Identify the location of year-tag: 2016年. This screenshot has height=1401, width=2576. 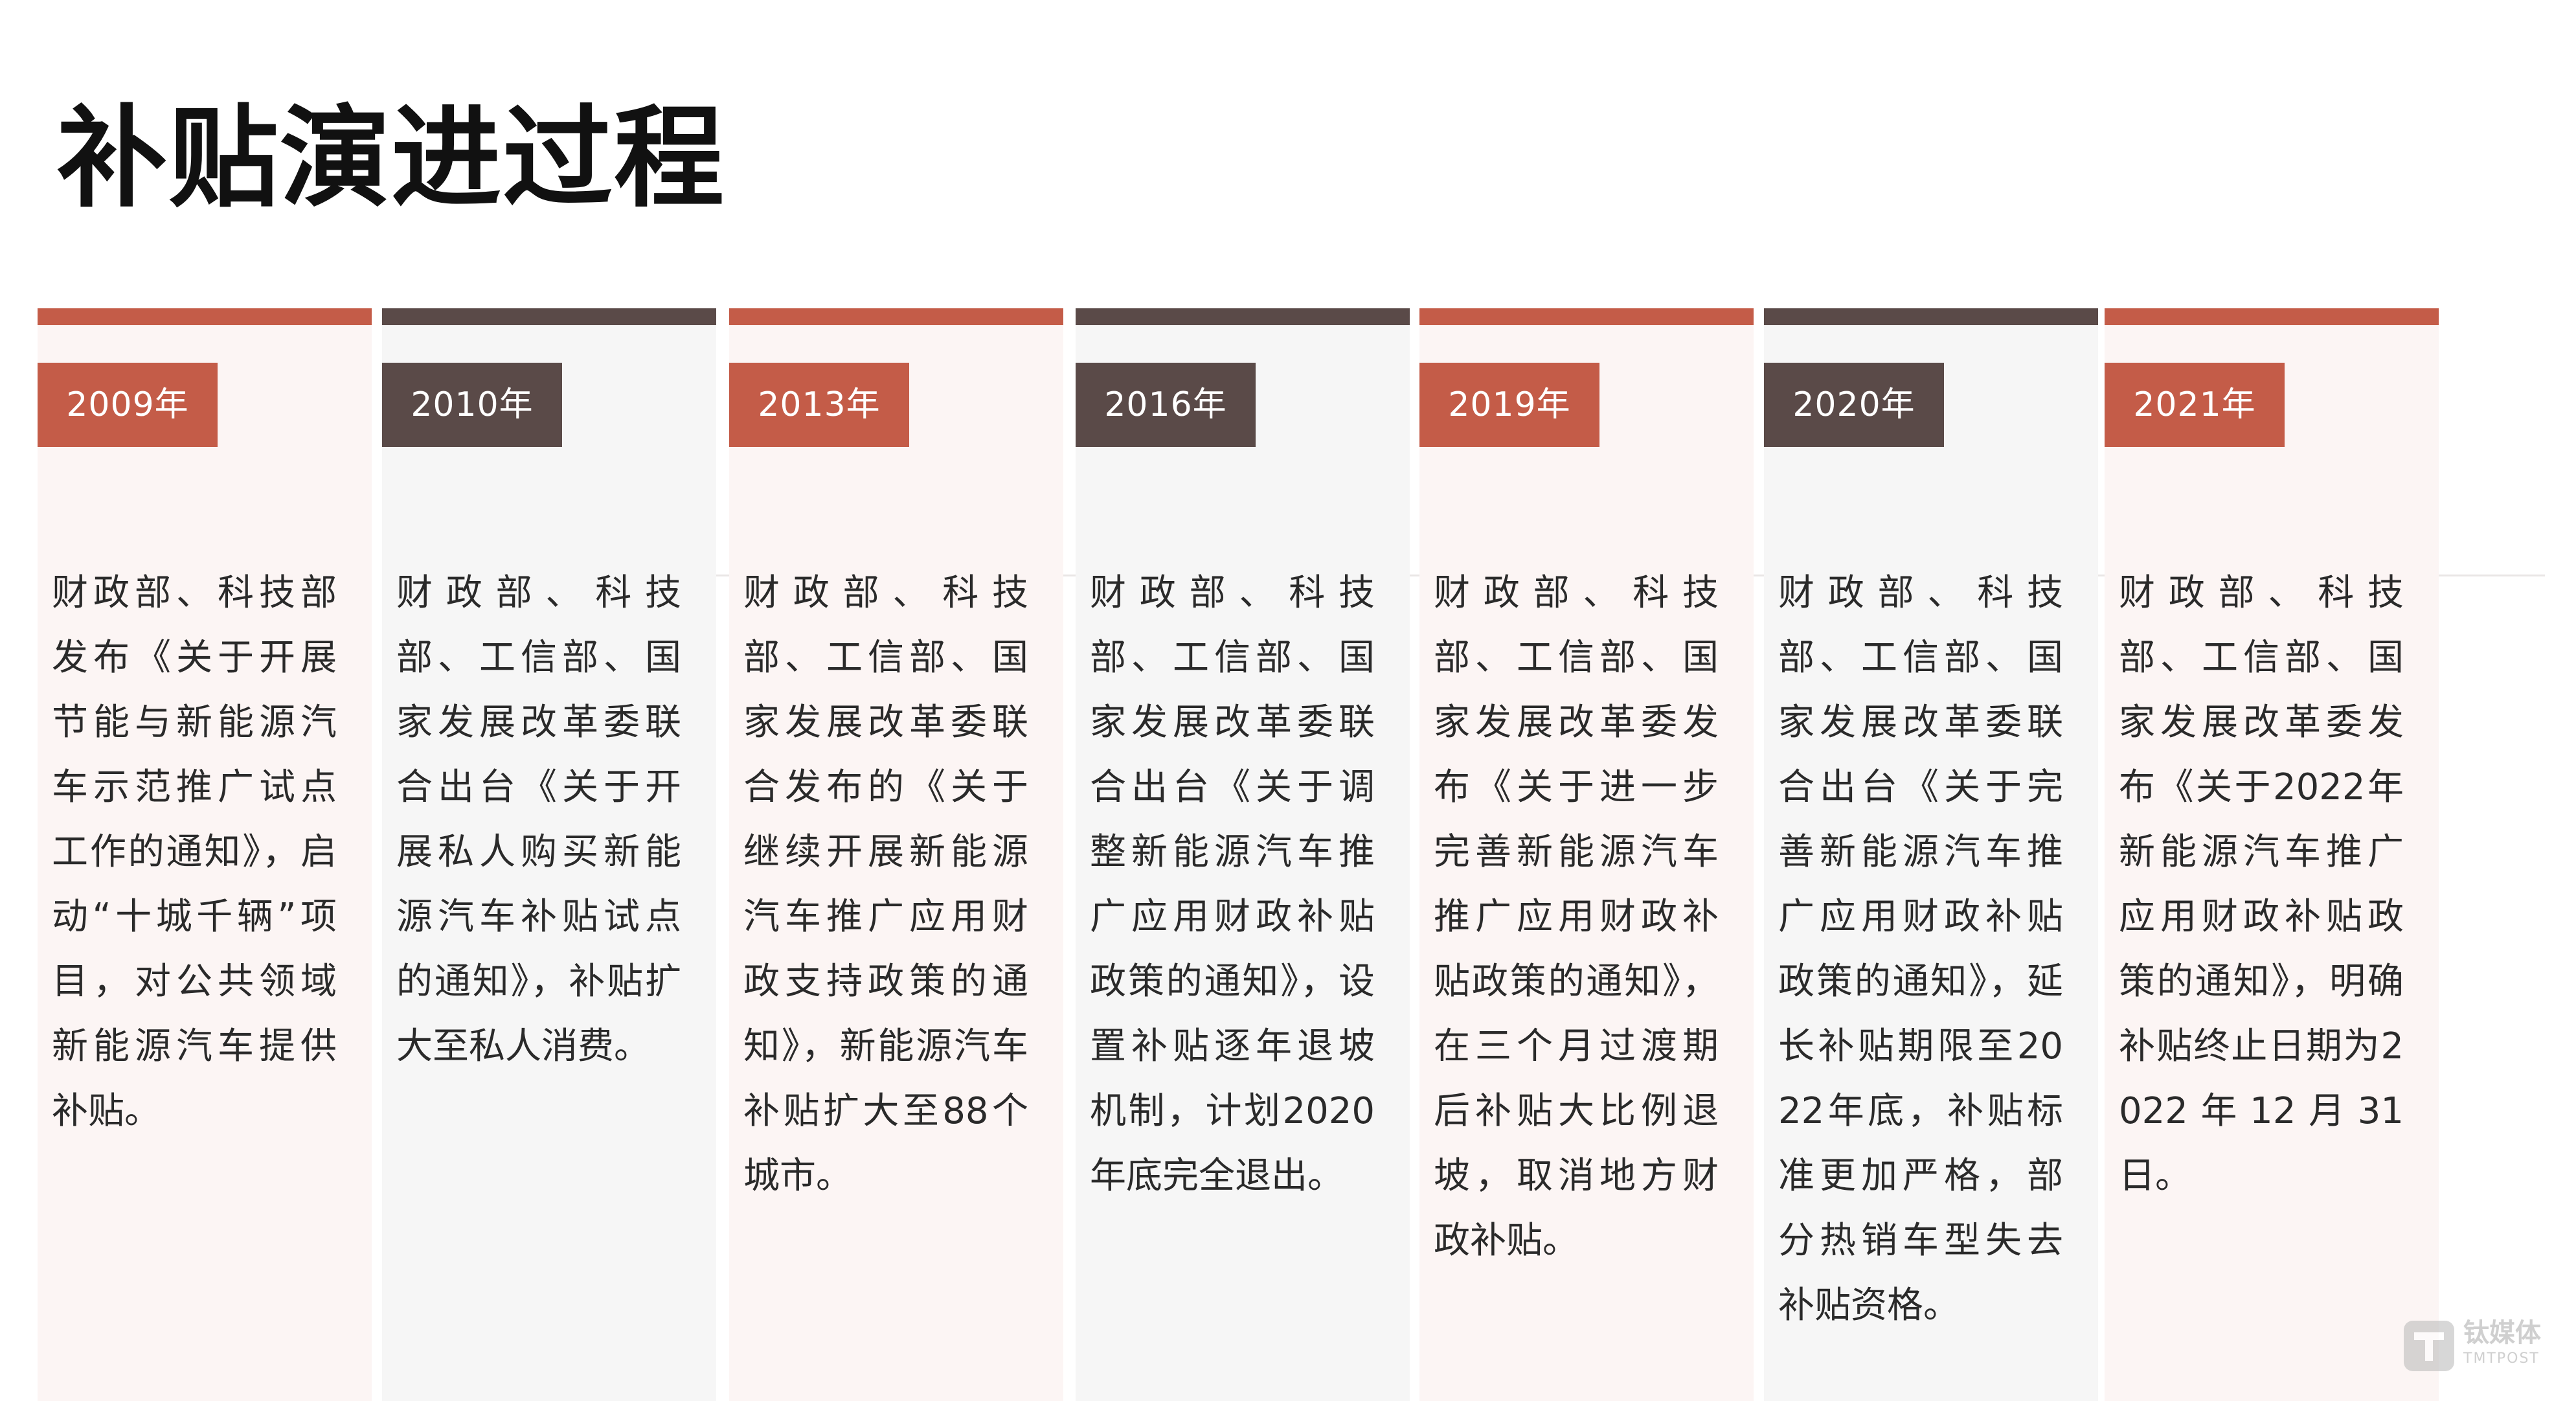
(1166, 405).